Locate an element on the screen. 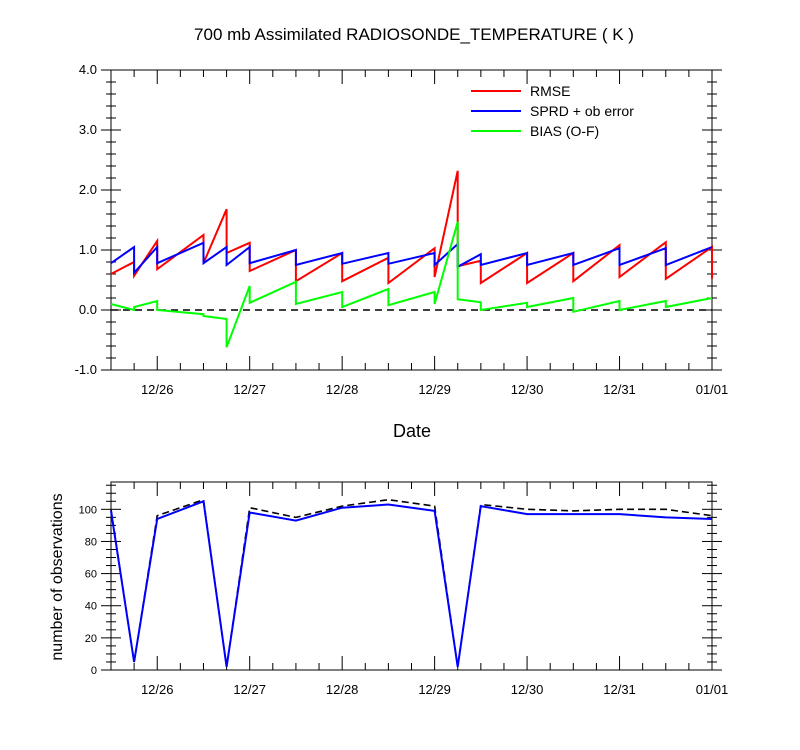 The height and width of the screenshot is (750, 800). series-line-sprd-ob-error is located at coordinates (411, 258).